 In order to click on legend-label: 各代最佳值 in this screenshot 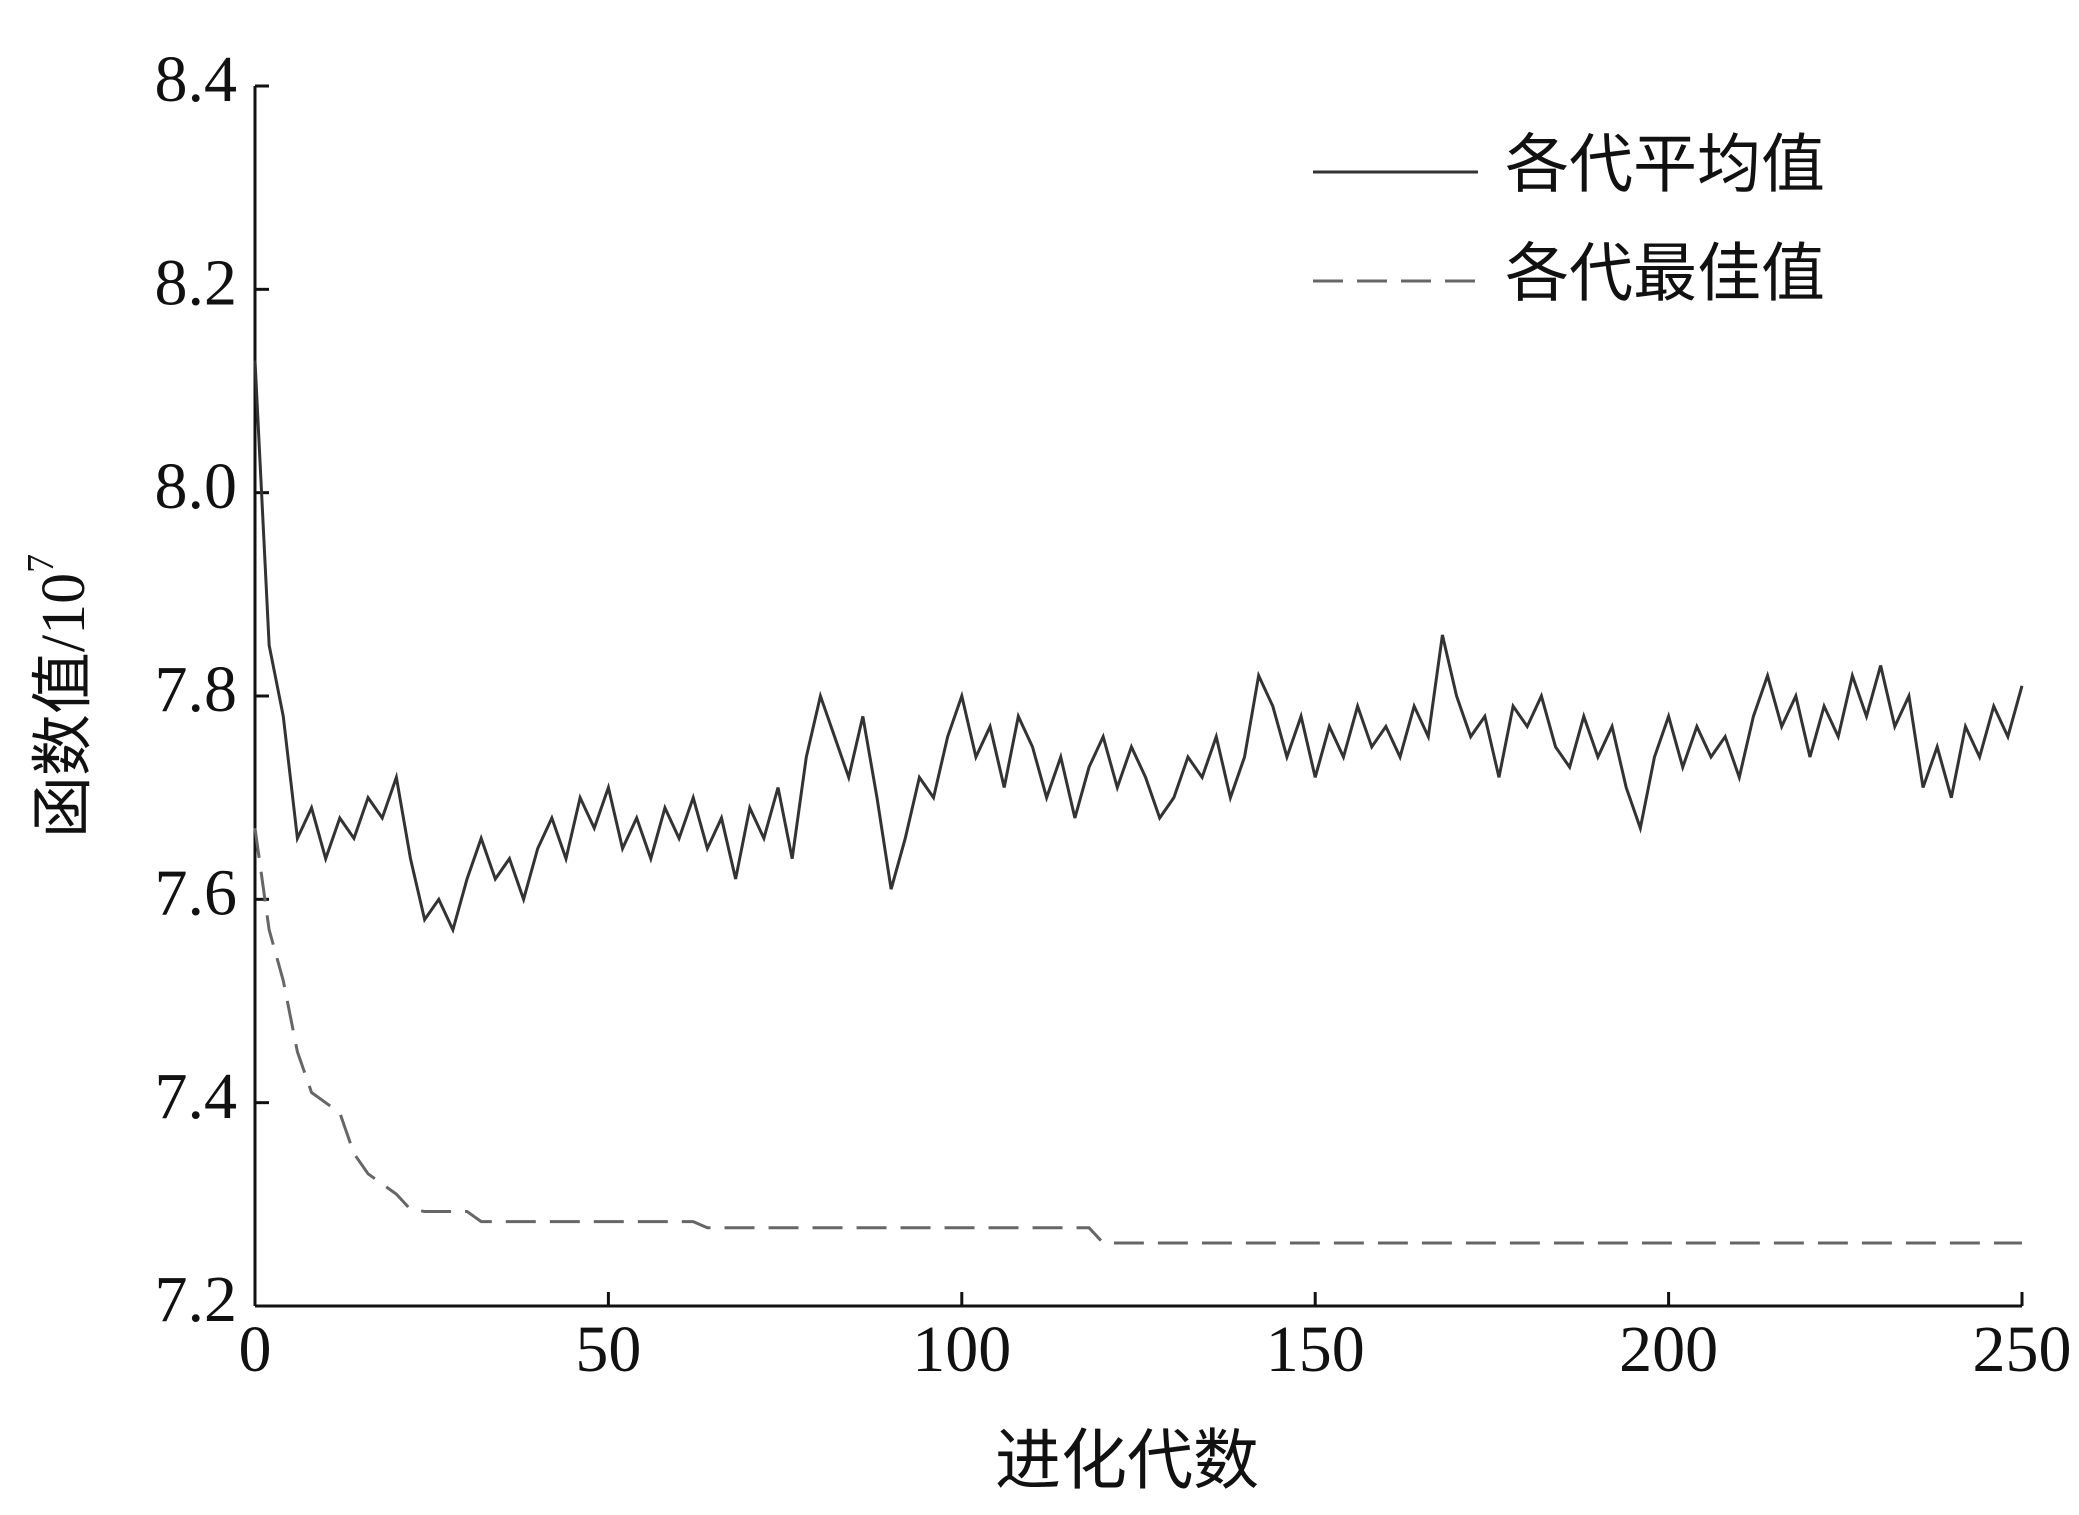, I will do `click(1665, 274)`.